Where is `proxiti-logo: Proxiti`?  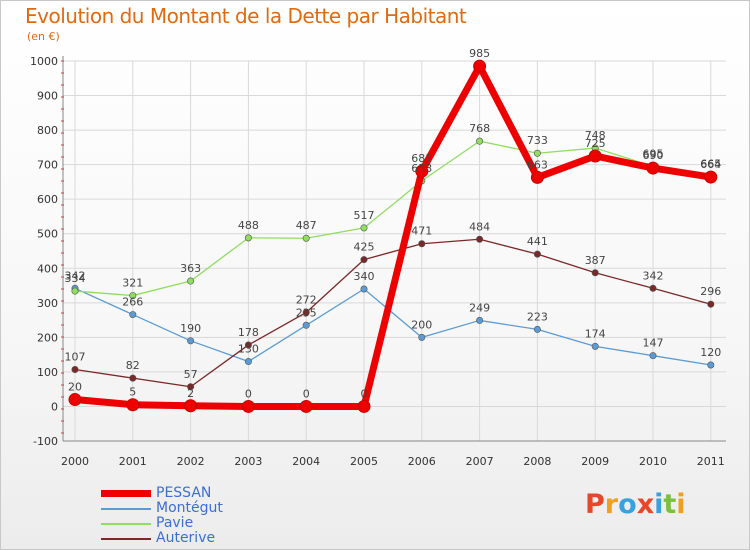 proxiti-logo: Proxiti is located at coordinates (635, 504).